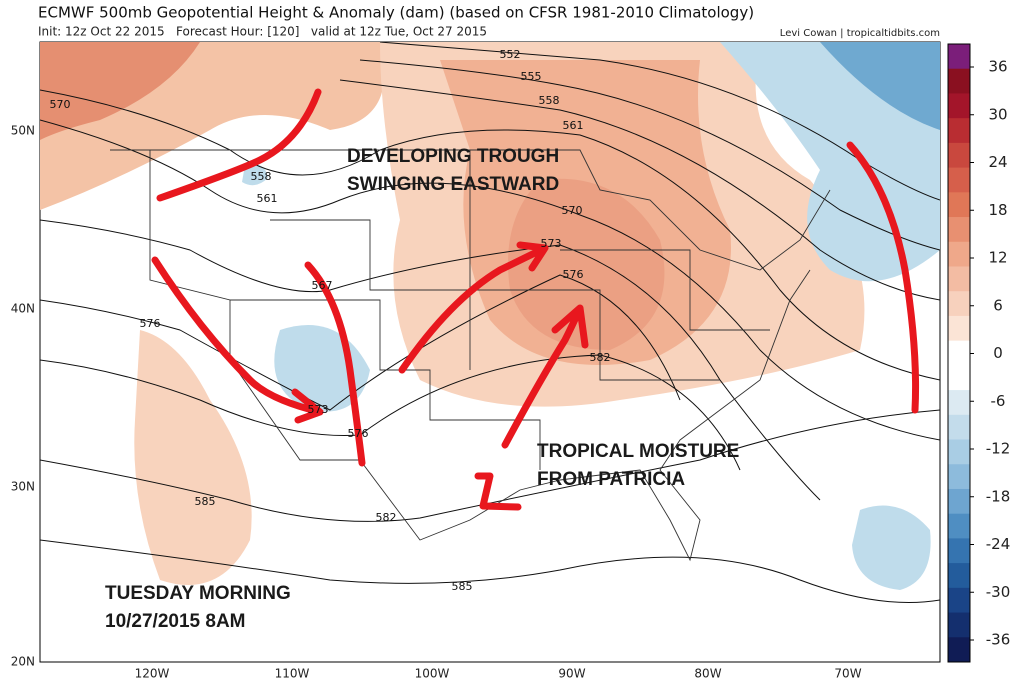 The height and width of the screenshot is (678, 1023). Describe the element at coordinates (23, 487) in the screenshot. I see `lat-label: 30N` at that location.